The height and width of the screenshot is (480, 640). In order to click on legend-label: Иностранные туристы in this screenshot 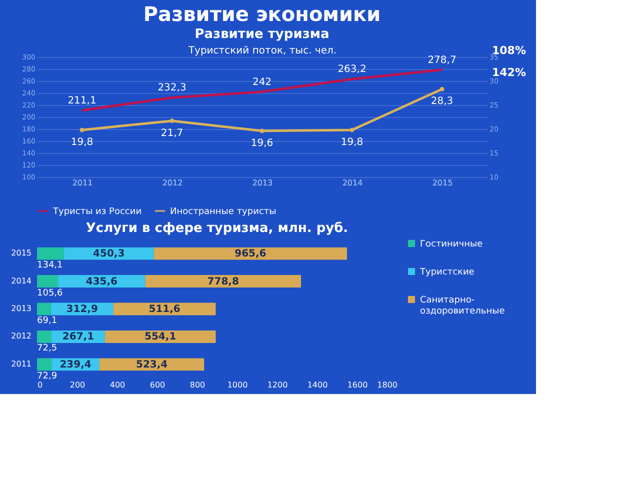, I will do `click(223, 212)`.